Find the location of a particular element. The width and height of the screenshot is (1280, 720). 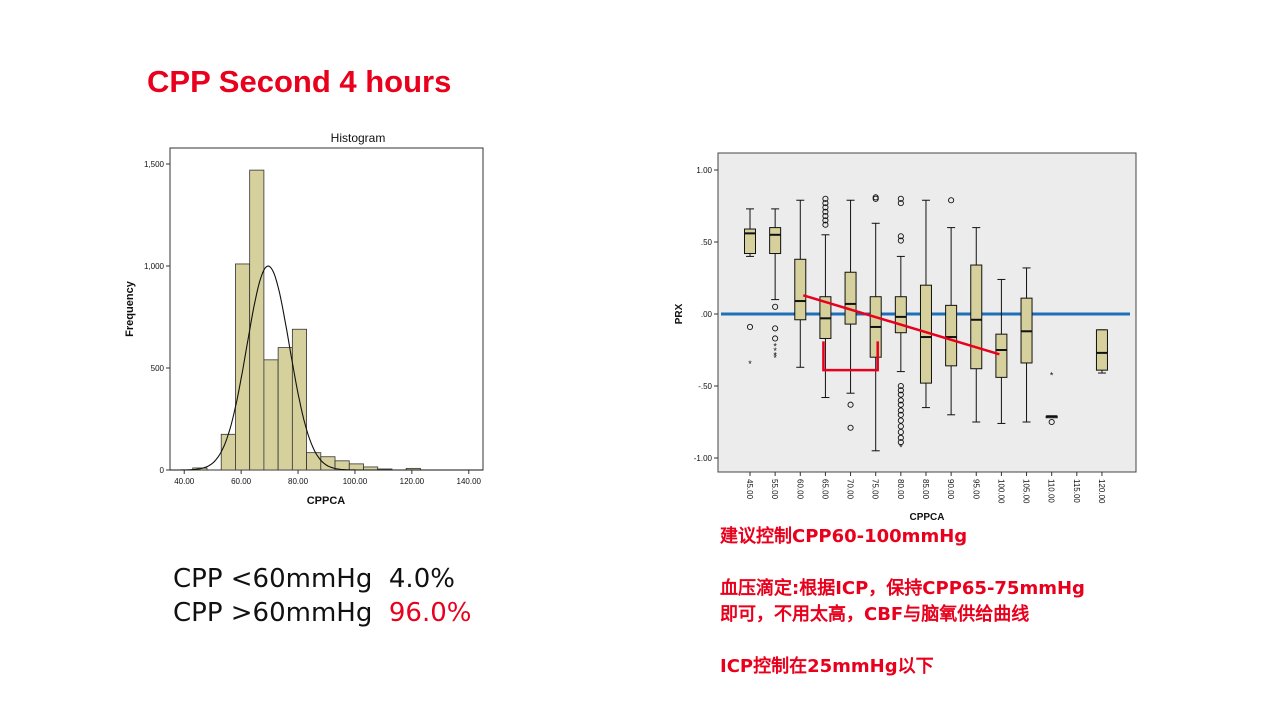

histogram-y-label: Frequency is located at coordinates (130, 308).